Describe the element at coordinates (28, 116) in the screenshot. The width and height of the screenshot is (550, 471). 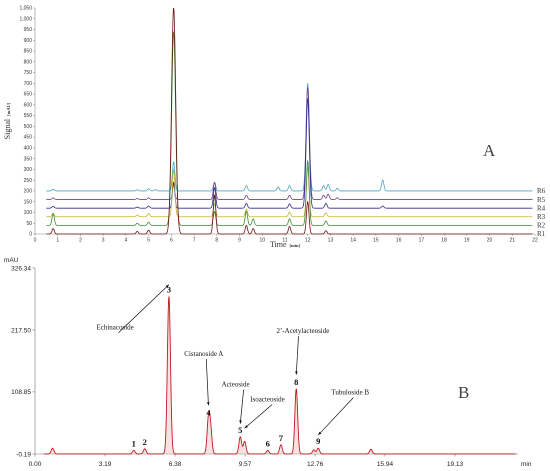
I see `panel-a-y-tick-label: 550` at that location.